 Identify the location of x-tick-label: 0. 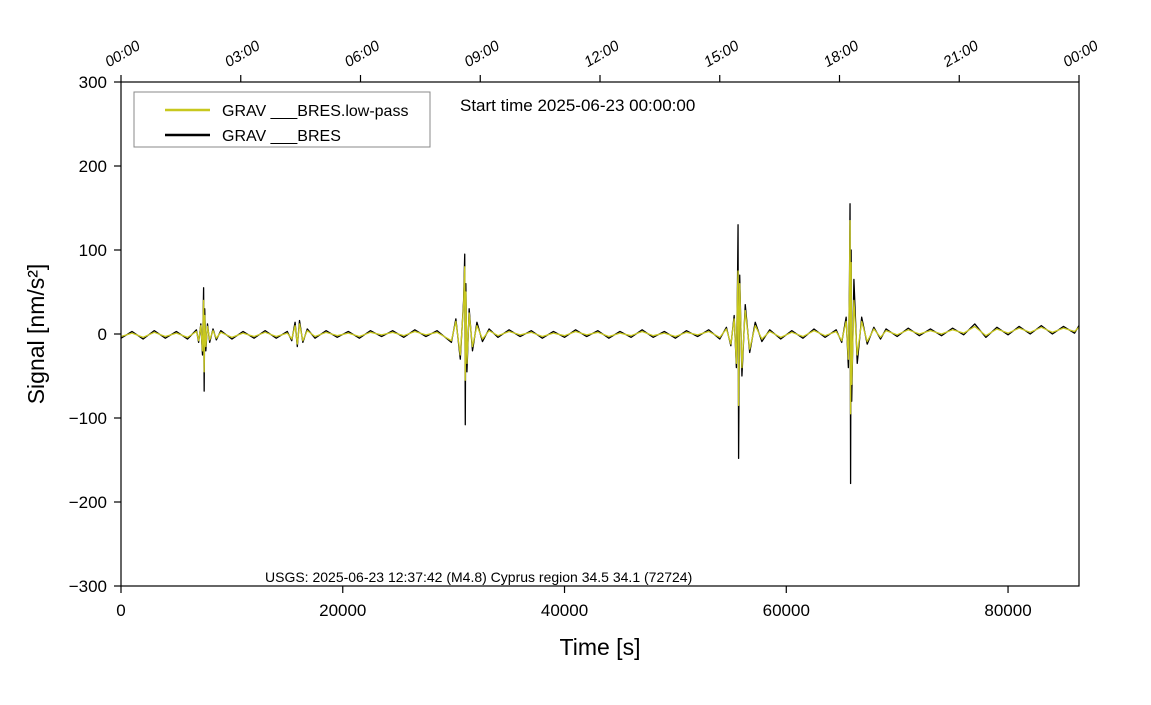
(120, 610).